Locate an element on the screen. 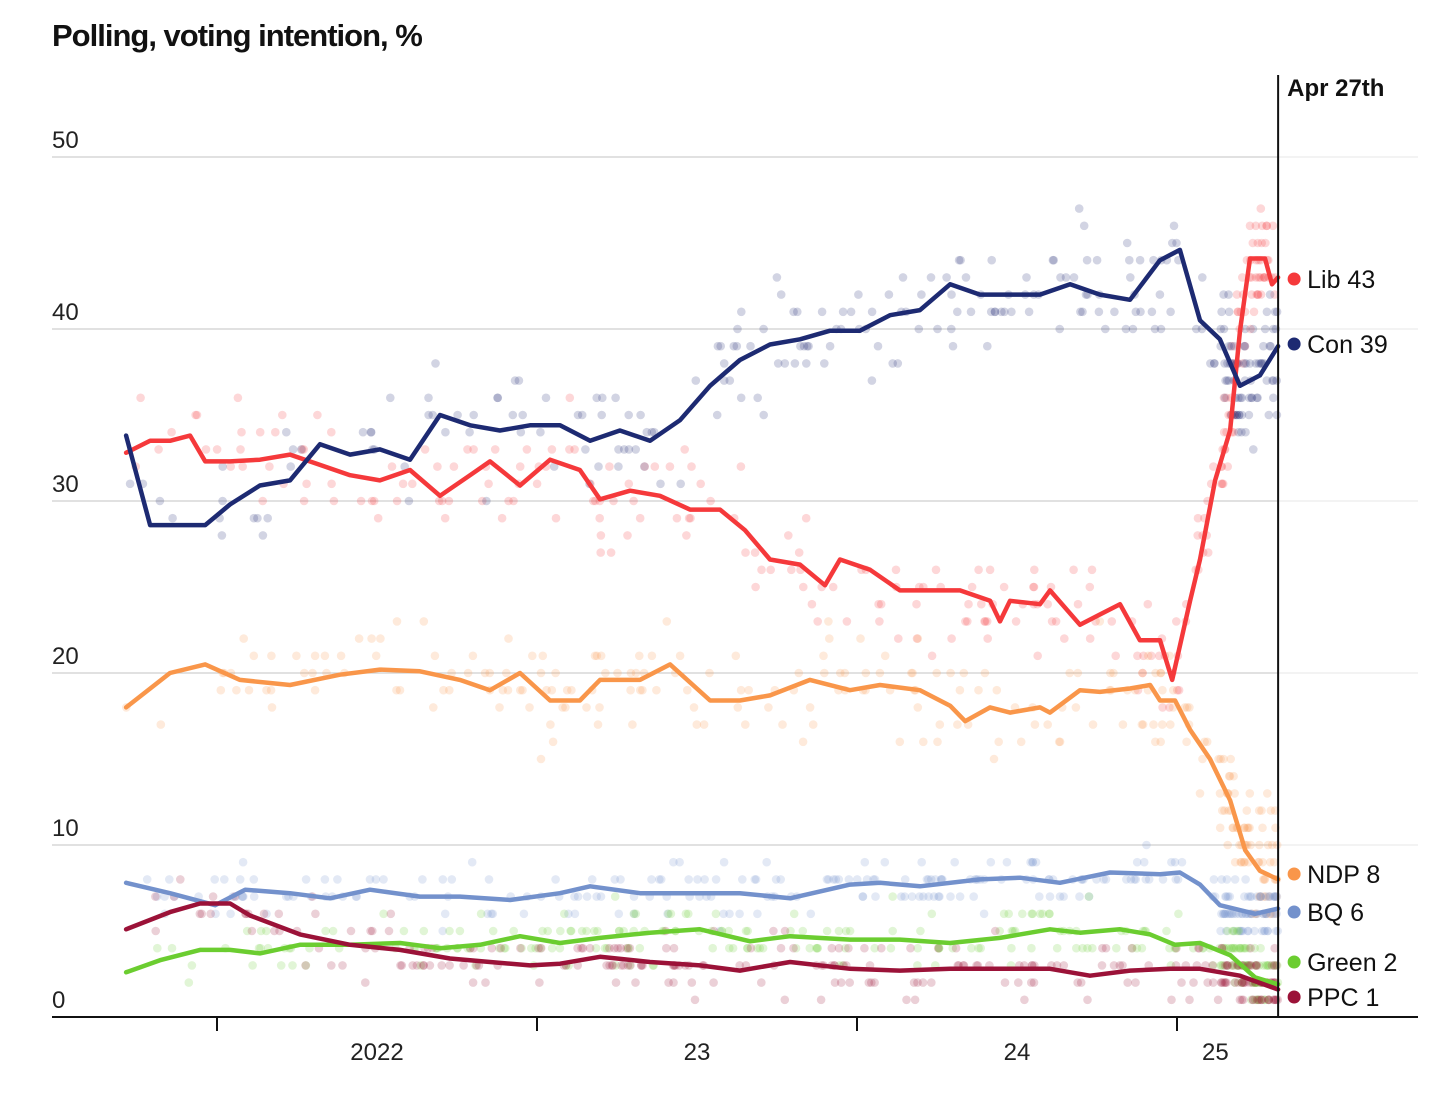  end-label-lib: Lib 43 is located at coordinates (1341, 280).